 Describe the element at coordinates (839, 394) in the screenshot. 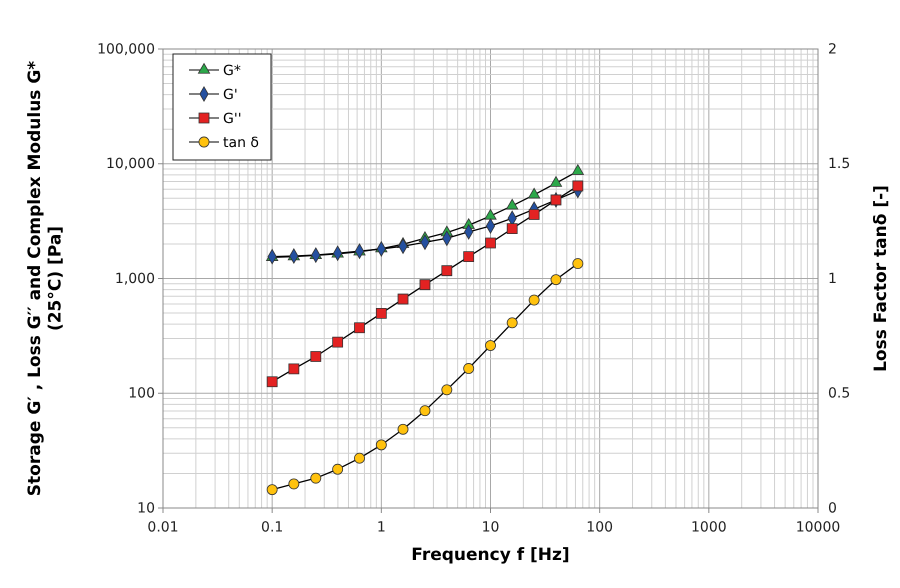

I see `y2-tick-label: 0.5` at that location.